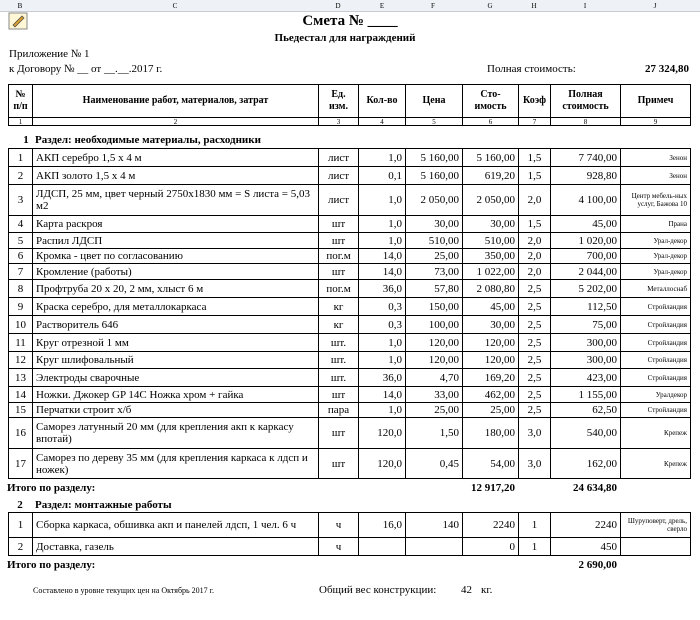 This screenshot has width=700, height=620. What do you see at coordinates (20, 433) in the screenshot?
I see `table-cell: 16` at bounding box center [20, 433].